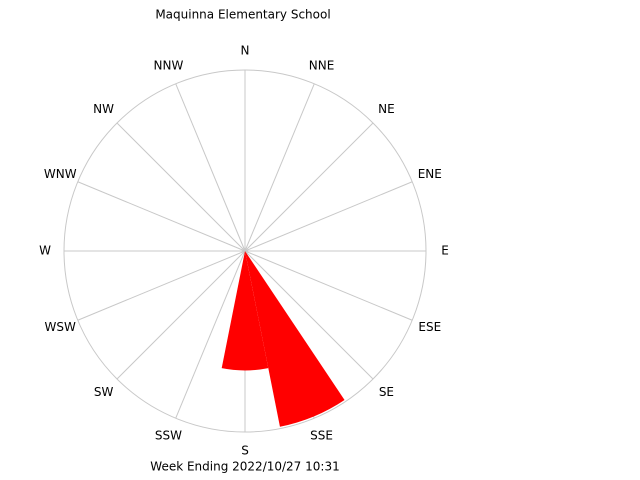  I want to click on direction-label: NE, so click(386, 109).